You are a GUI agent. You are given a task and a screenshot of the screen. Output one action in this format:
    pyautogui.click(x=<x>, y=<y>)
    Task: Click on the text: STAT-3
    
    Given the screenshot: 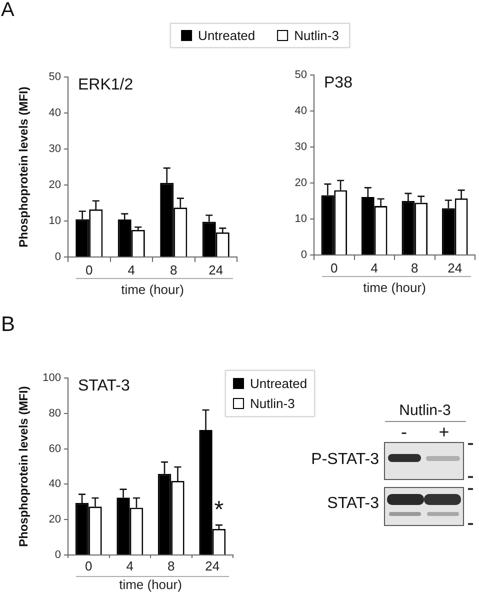 What is the action you would take?
    pyautogui.click(x=353, y=503)
    